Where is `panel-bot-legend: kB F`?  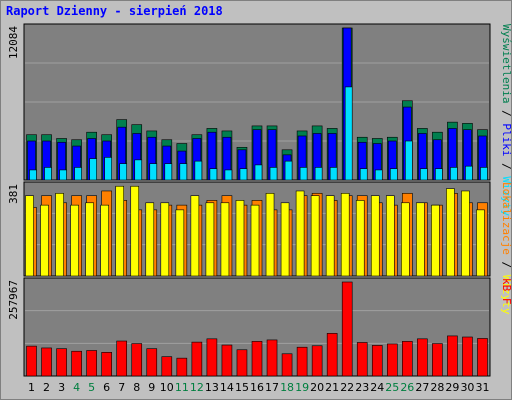
panel-bot-legend: kB F is located at coordinates (506, 291).